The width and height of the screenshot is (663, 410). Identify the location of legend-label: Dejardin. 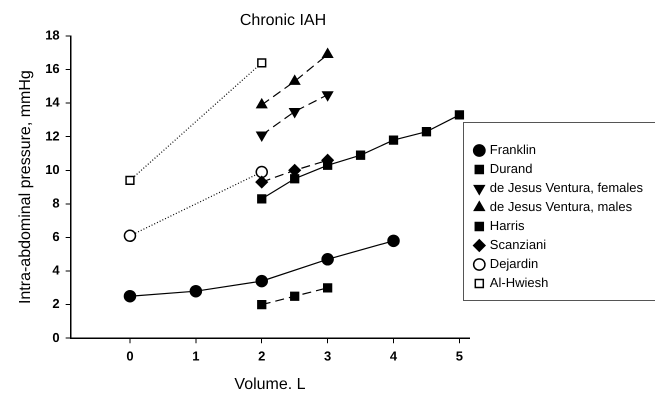
(514, 264).